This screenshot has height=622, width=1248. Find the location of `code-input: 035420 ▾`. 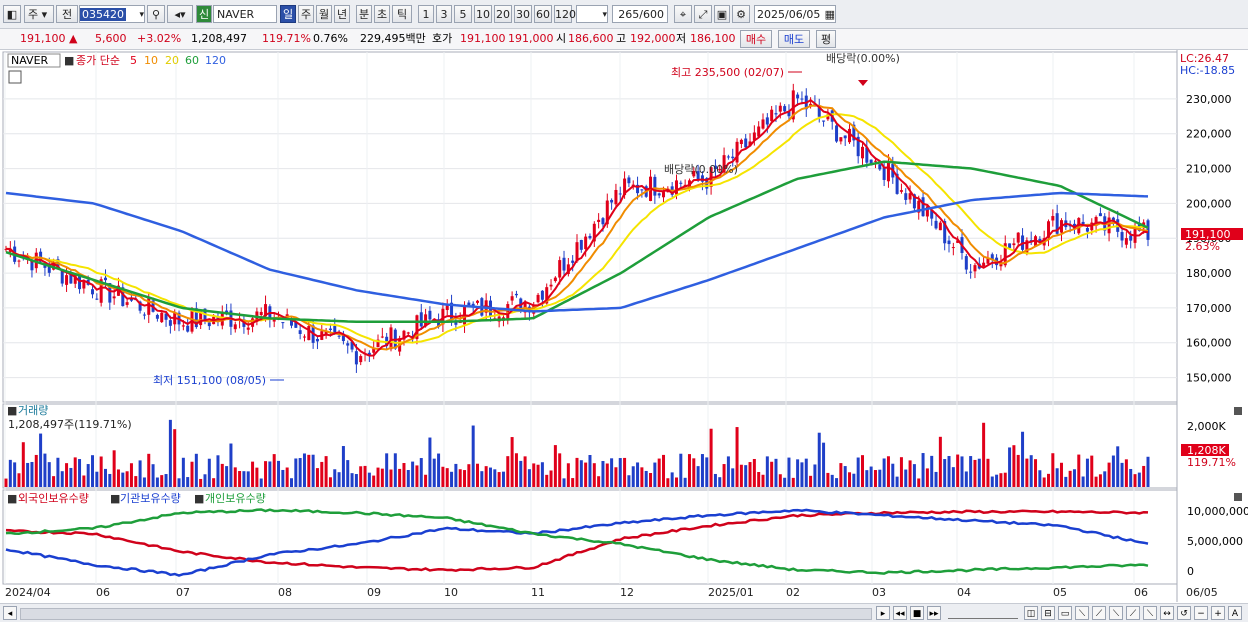

code-input: 035420 ▾ is located at coordinates (112, 14).